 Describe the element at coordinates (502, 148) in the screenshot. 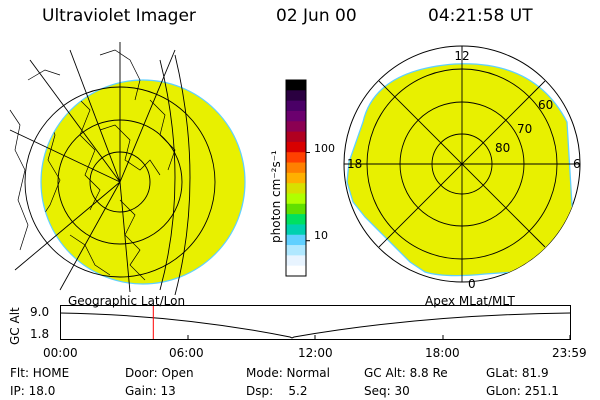

I see `mlat-label-80: 80` at that location.